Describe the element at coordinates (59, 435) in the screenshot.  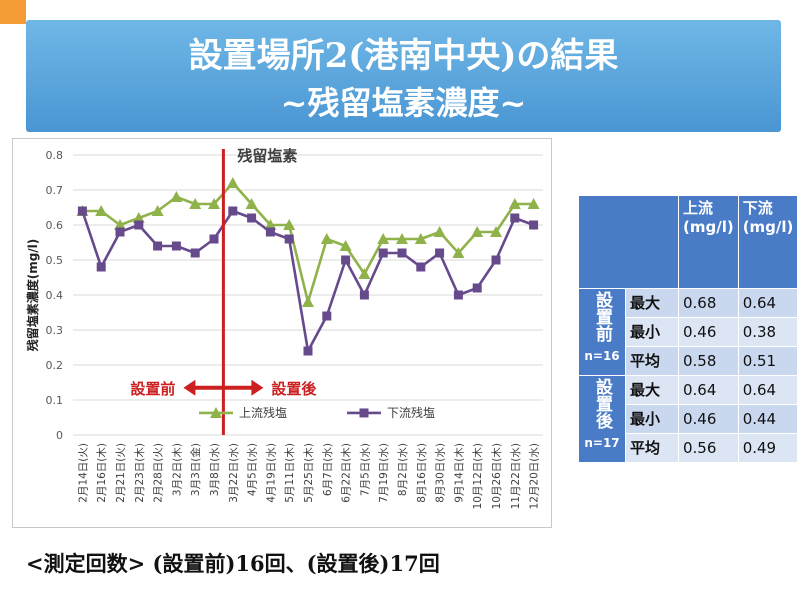
I see `y-tick-label: 0` at that location.